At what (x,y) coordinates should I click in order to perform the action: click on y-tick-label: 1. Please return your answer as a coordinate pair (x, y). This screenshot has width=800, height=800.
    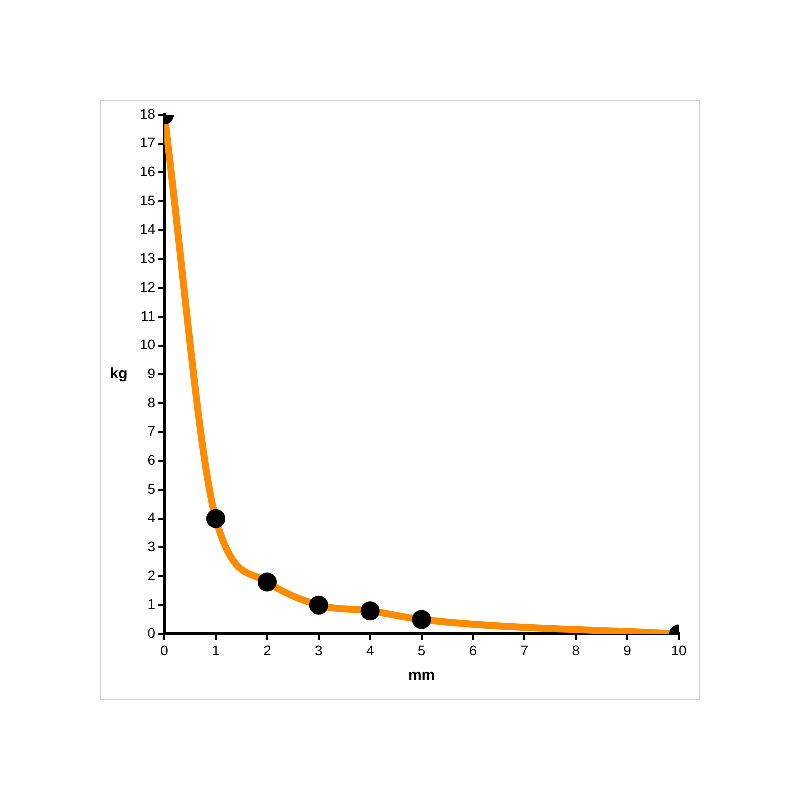
    Looking at the image, I should click on (152, 604).